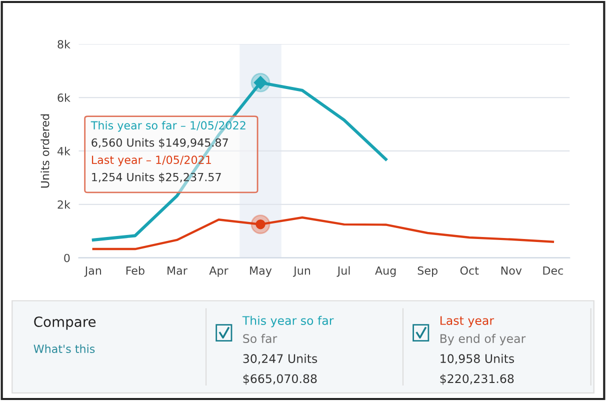  Describe the element at coordinates (178, 270) in the screenshot. I see `x-tick-label: Mar` at that location.